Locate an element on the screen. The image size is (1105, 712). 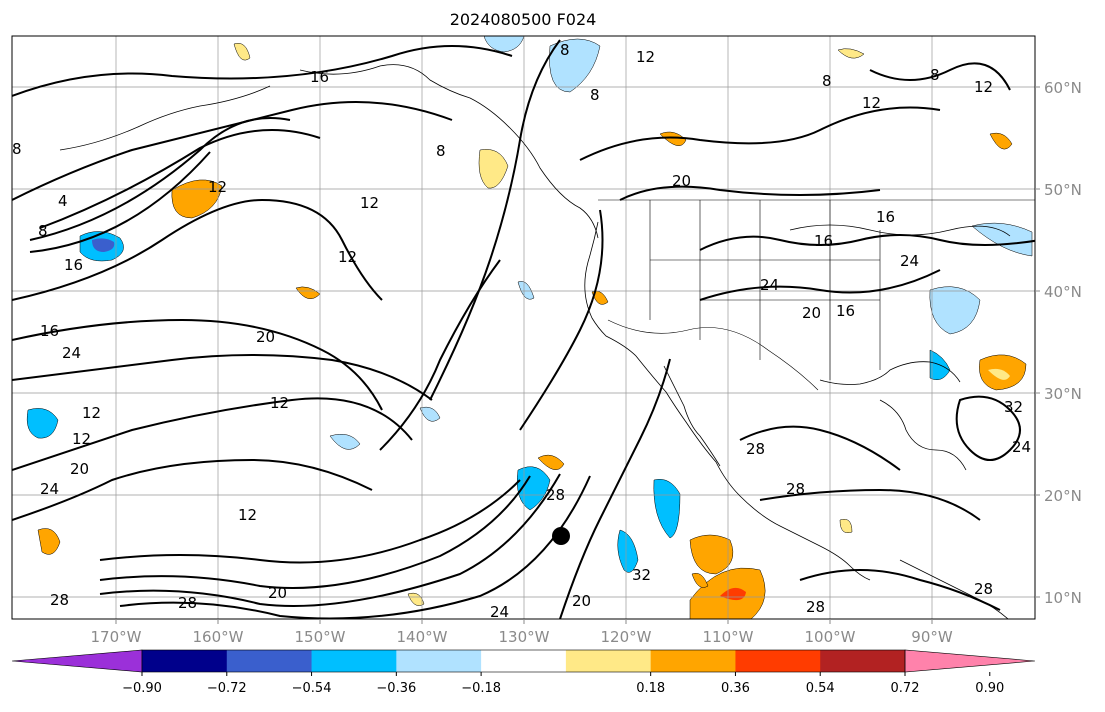
colorbar-tick-label: 0.90 is located at coordinates (989, 688).